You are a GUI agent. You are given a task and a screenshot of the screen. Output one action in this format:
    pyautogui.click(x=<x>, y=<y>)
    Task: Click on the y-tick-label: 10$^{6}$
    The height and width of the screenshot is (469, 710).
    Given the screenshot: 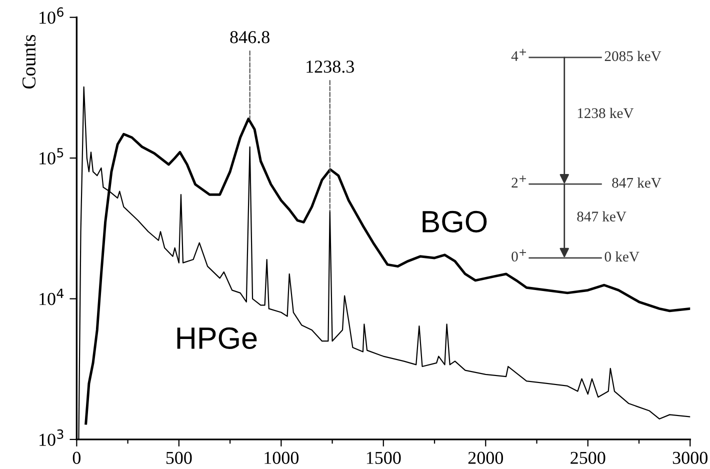 What is the action you would take?
    pyautogui.click(x=52, y=15)
    